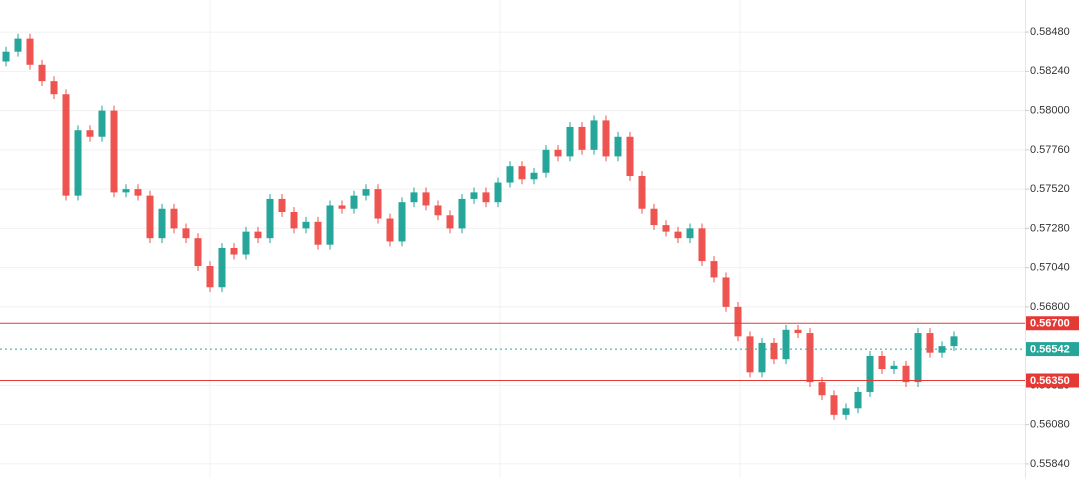 This screenshot has height=478, width=1080. I want to click on y-tick-label: 0.56800, so click(1050, 307).